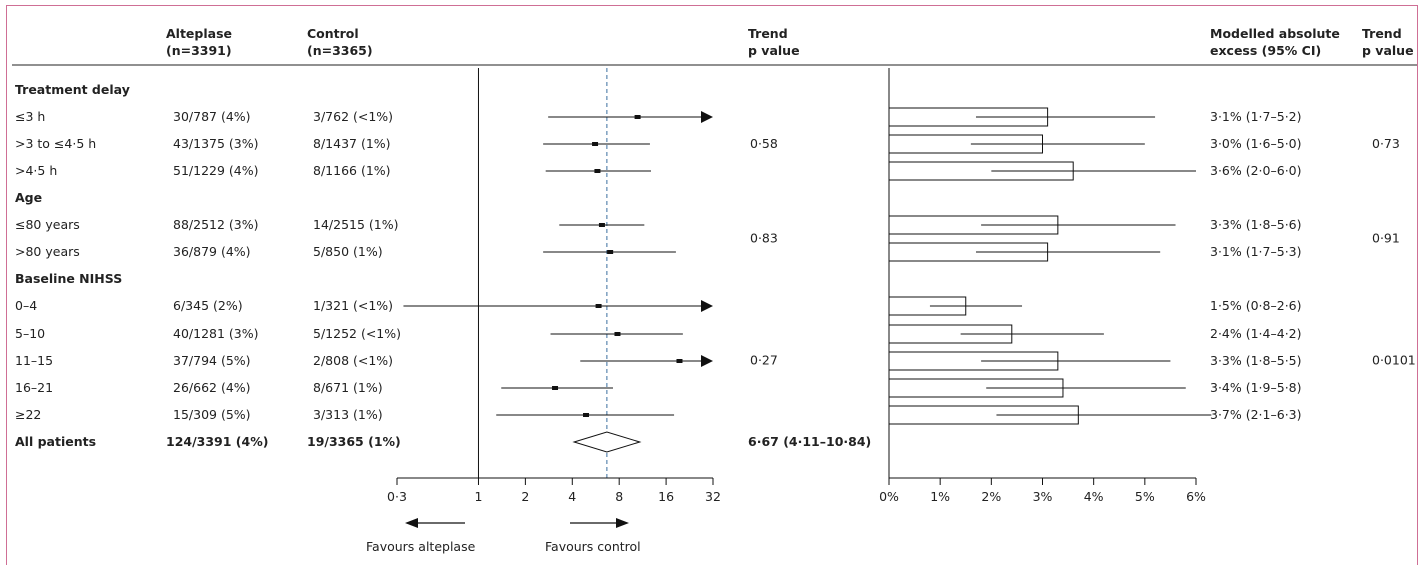  What do you see at coordinates (1256, 224) in the screenshot?
I see `row-excess: 3·3% (1·8–5·6)` at bounding box center [1256, 224].